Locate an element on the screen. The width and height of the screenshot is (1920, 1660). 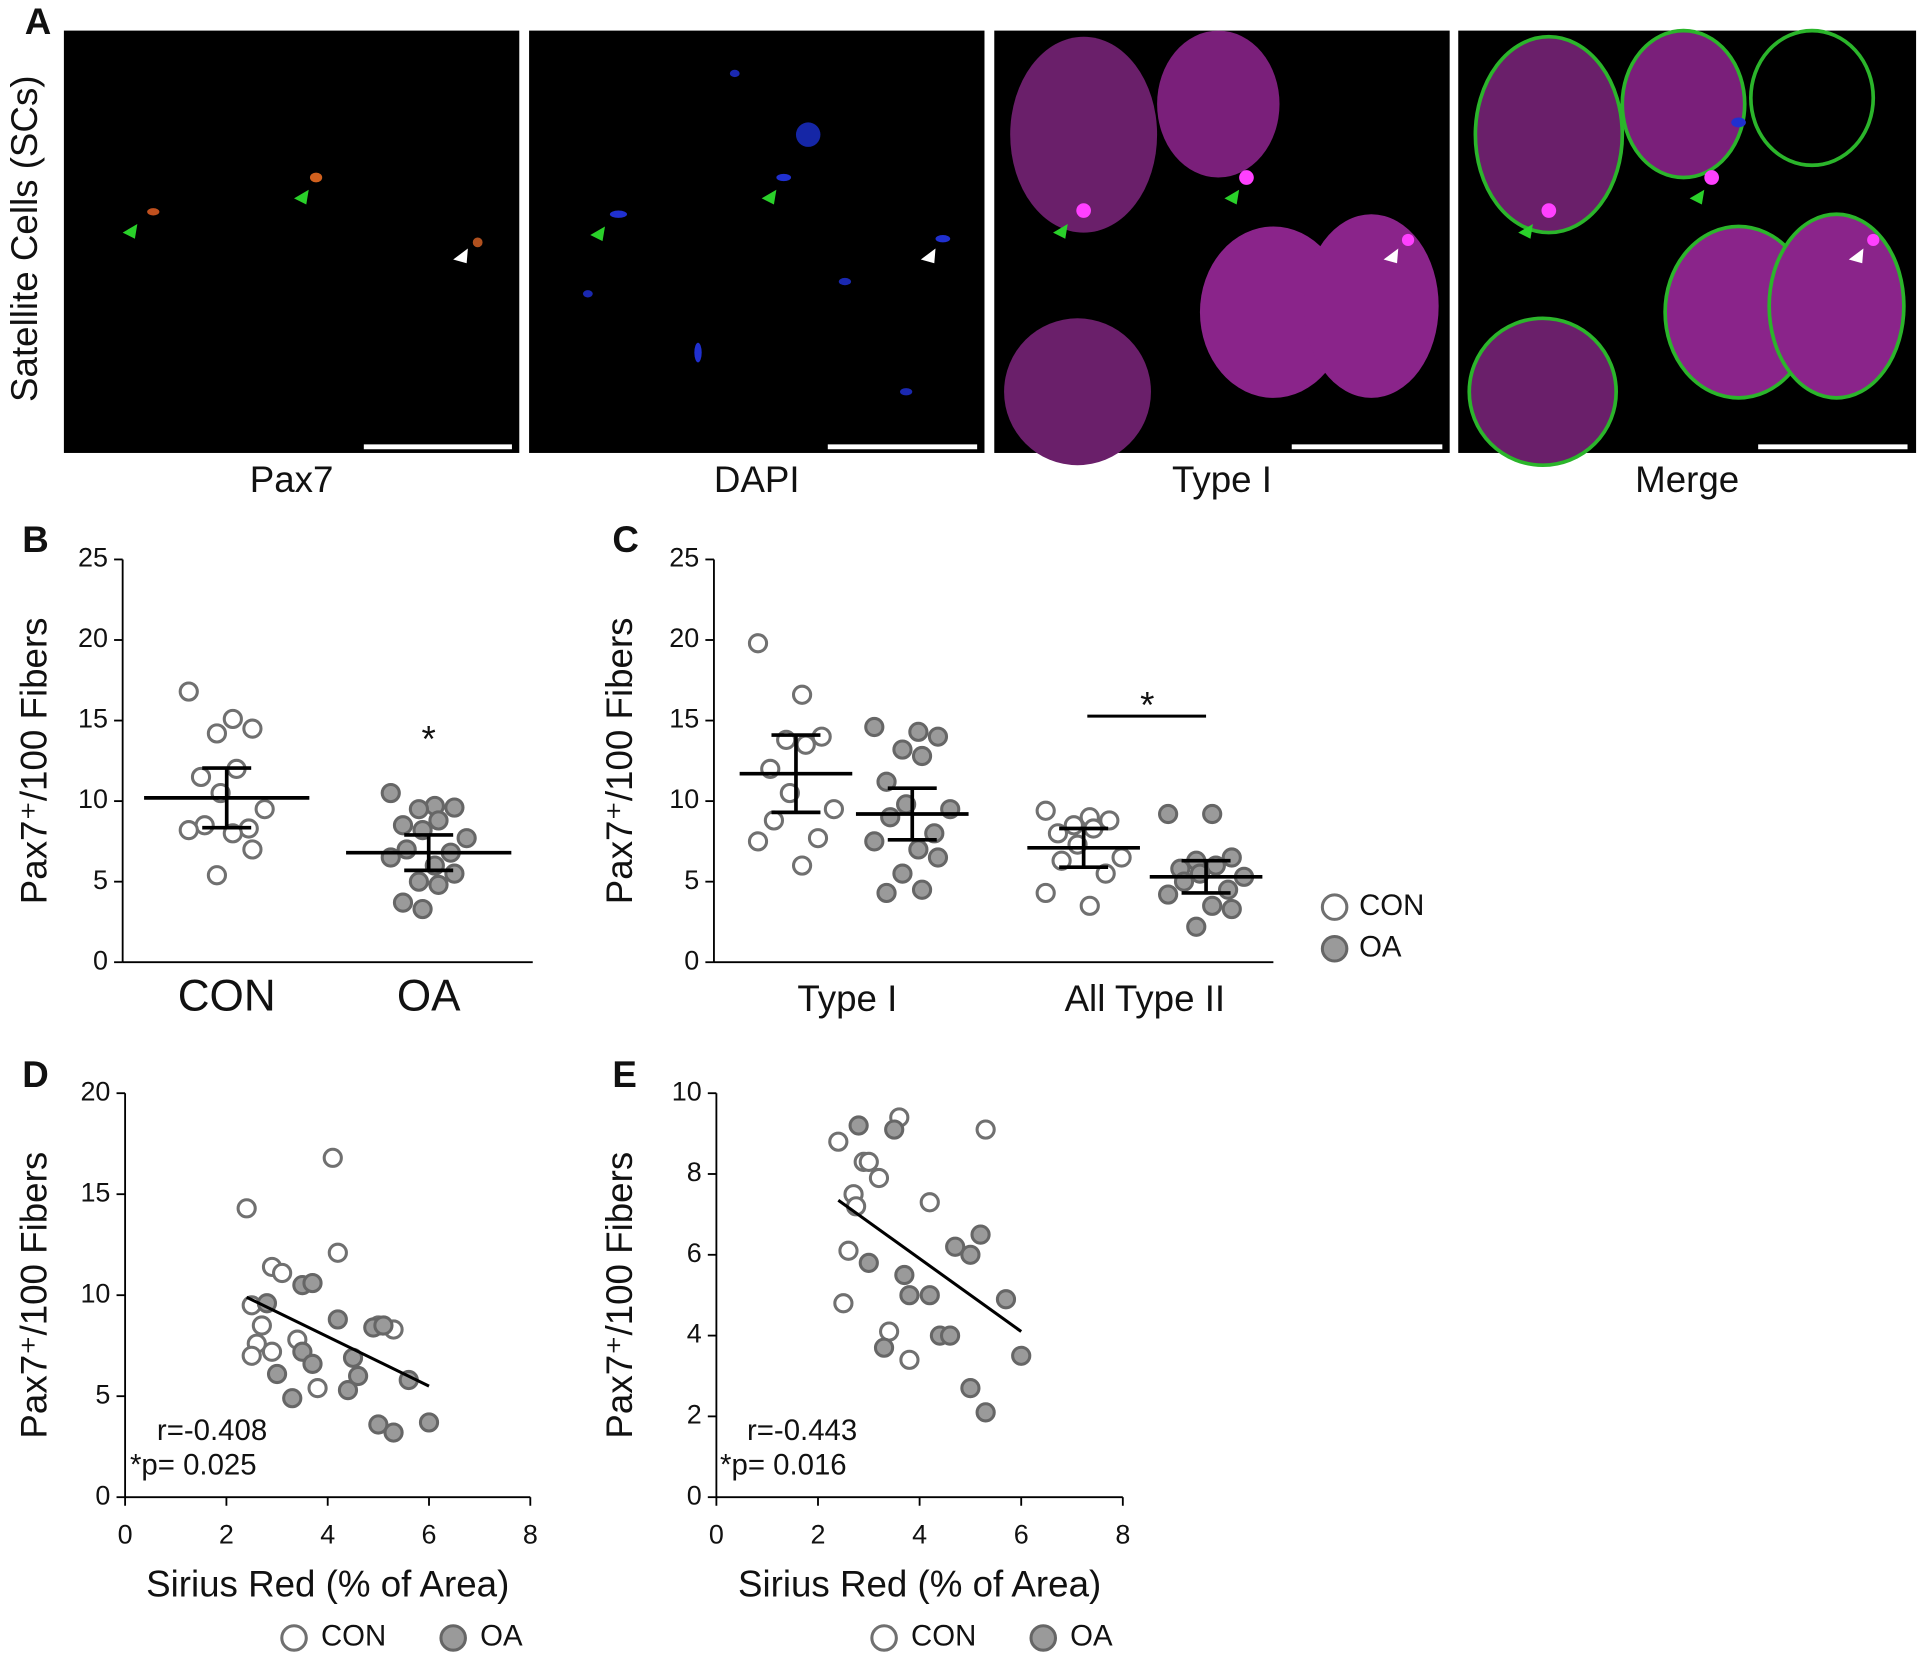
x-tick-label: OA is located at coordinates (429, 996).